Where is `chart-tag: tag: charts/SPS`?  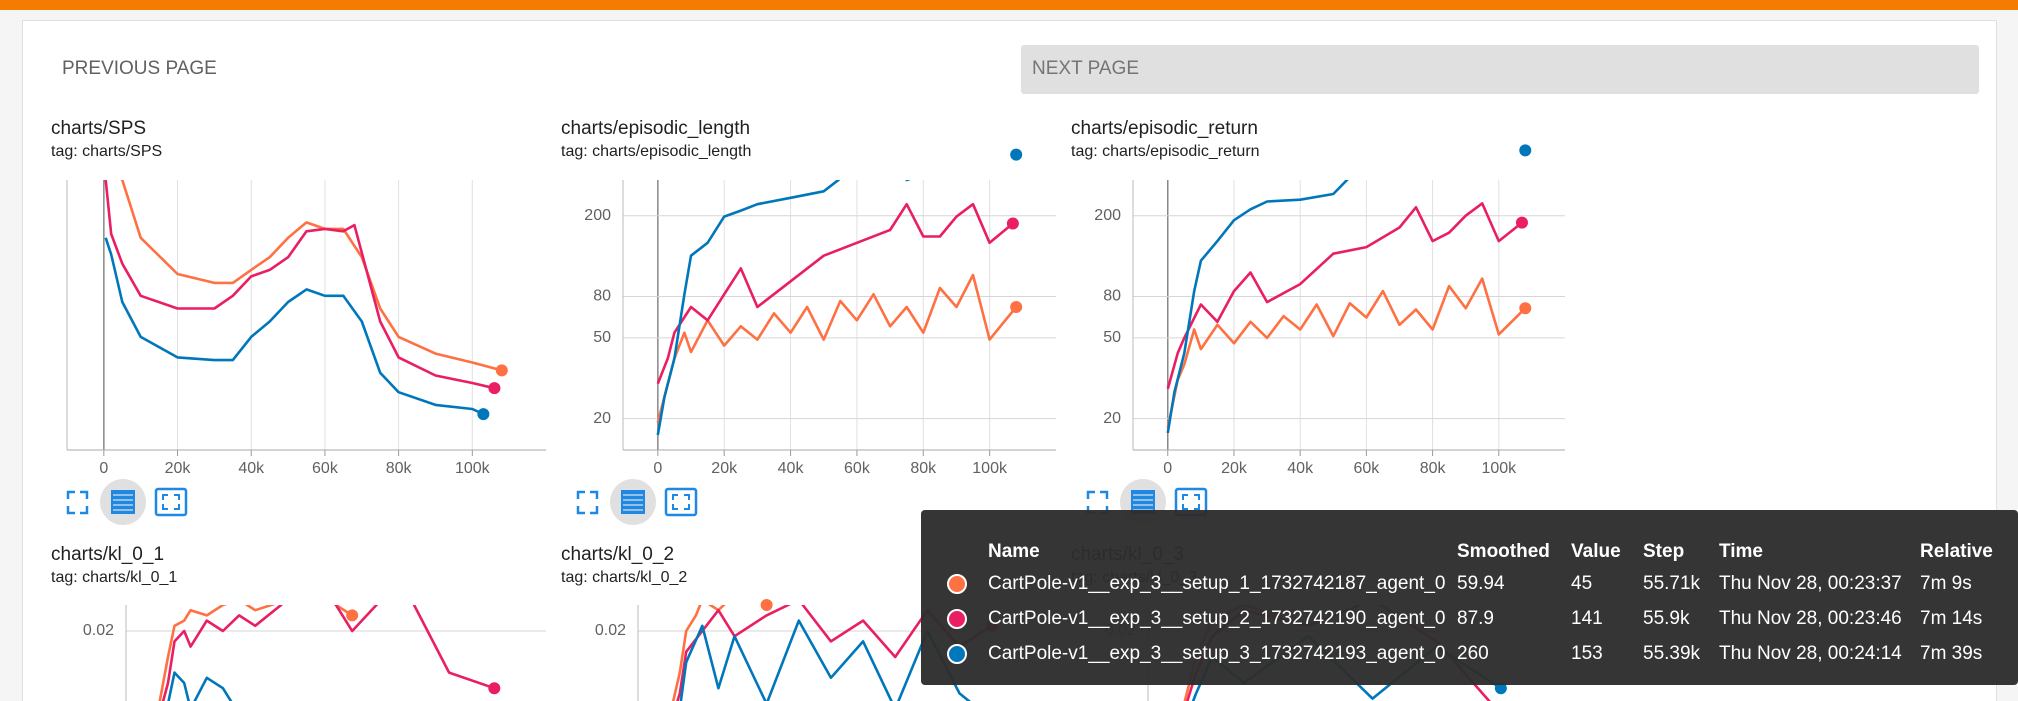
chart-tag: tag: charts/SPS is located at coordinates (106, 151).